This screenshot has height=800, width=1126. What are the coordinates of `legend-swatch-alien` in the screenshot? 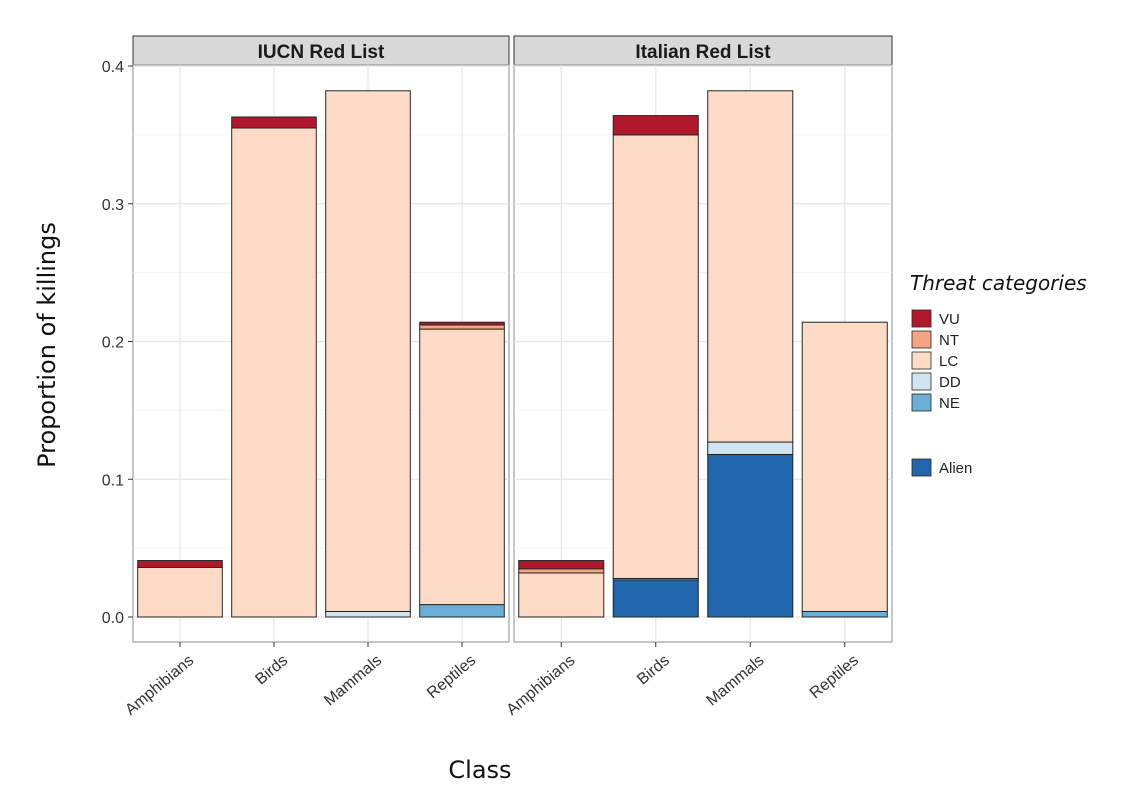 It's located at (921, 467).